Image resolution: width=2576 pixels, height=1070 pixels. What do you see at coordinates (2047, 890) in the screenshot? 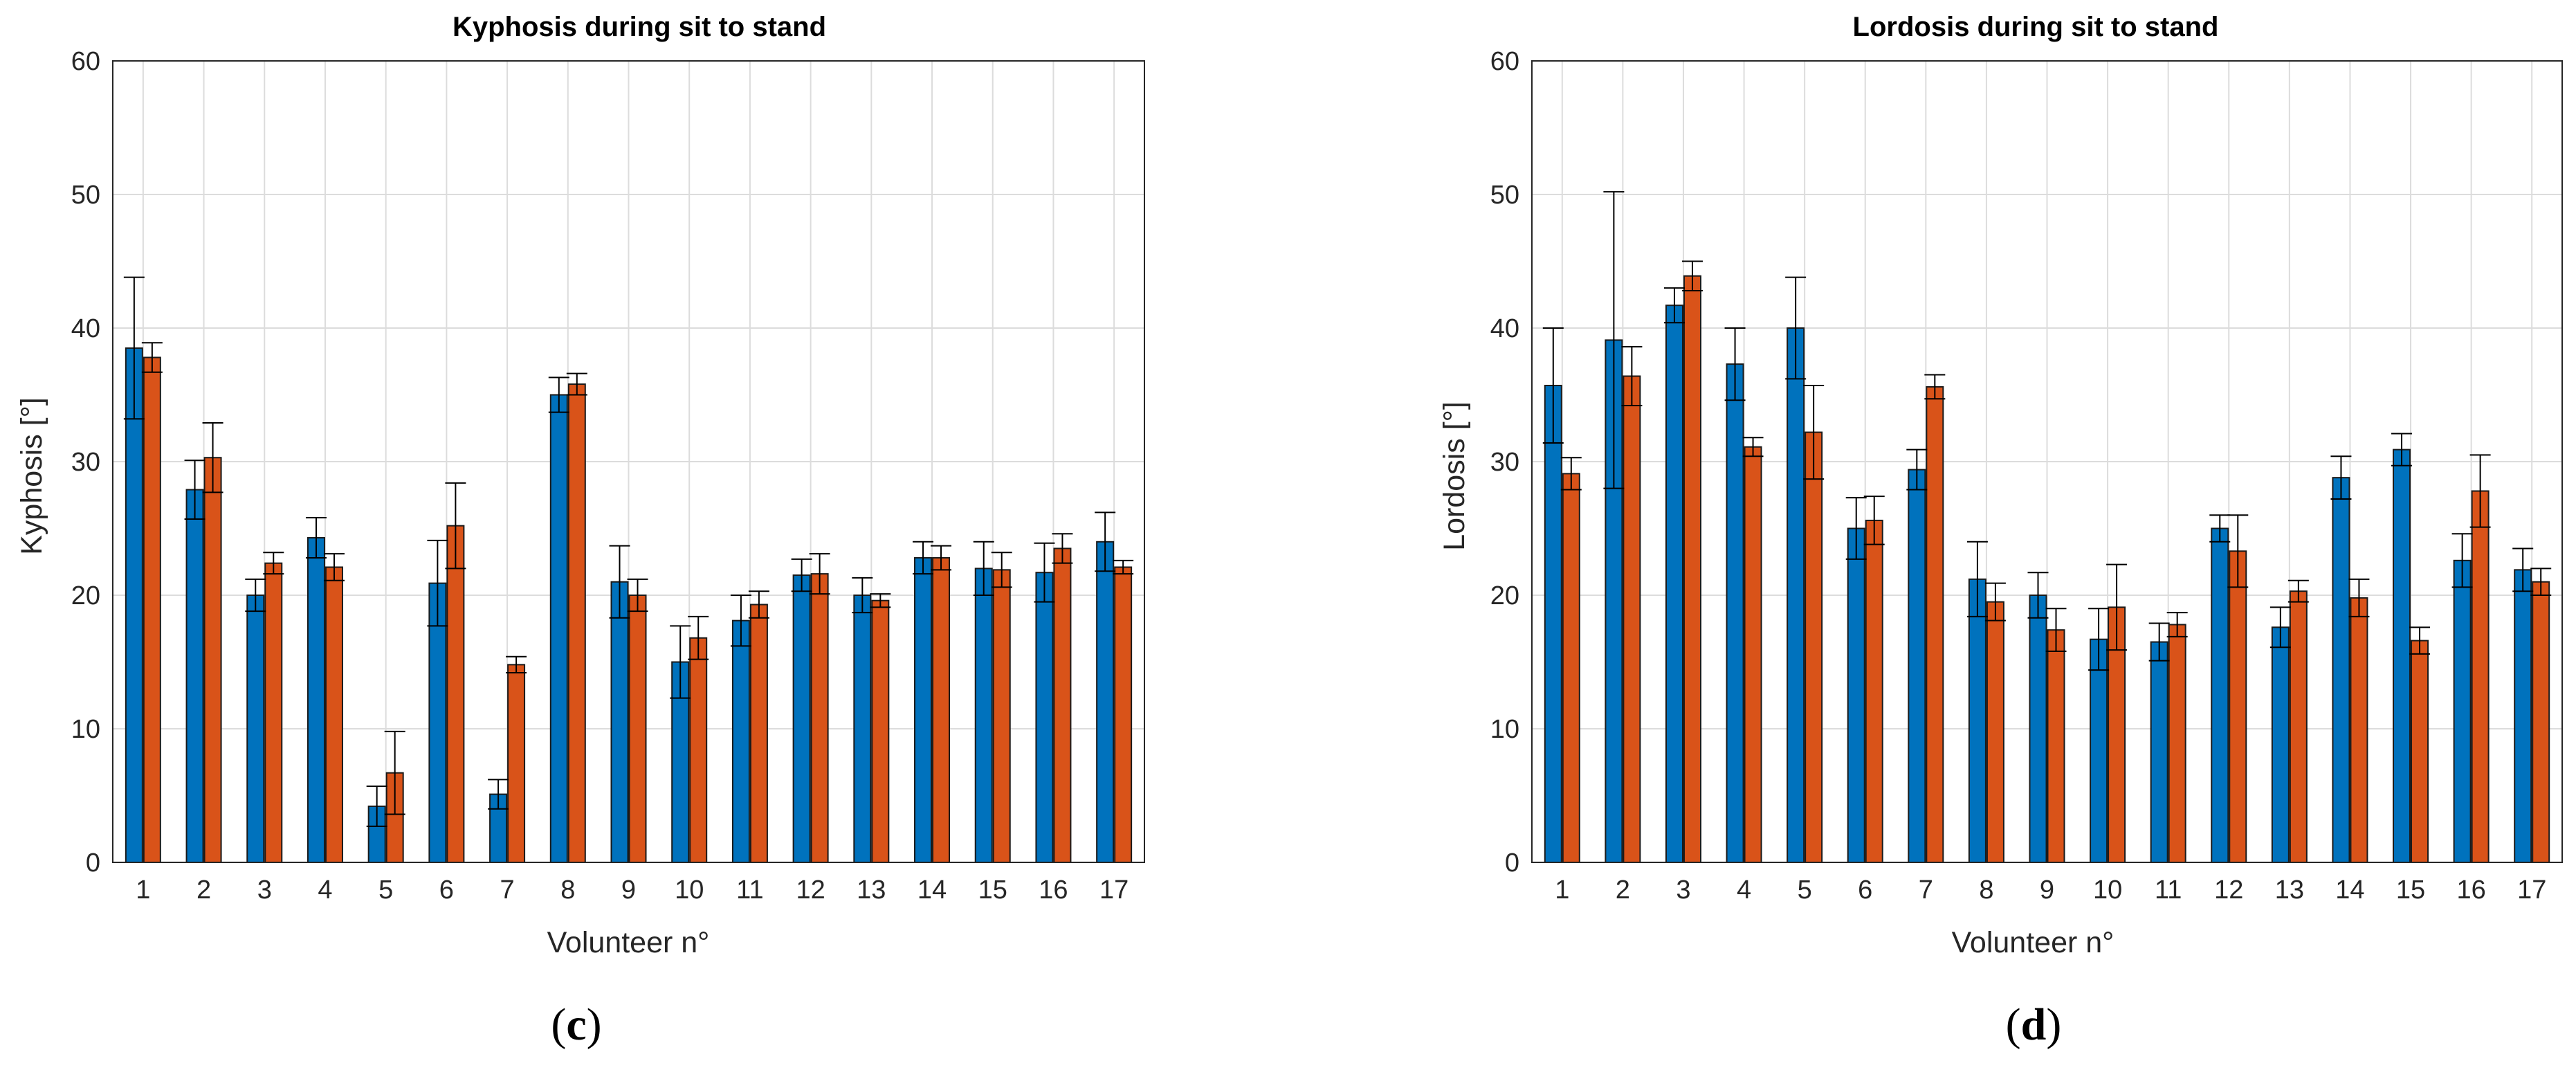
I see `x-tick-label: 9` at bounding box center [2047, 890].